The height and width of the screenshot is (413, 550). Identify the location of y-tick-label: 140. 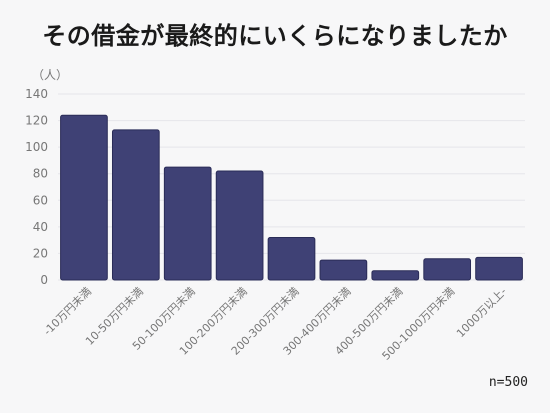
(36, 94).